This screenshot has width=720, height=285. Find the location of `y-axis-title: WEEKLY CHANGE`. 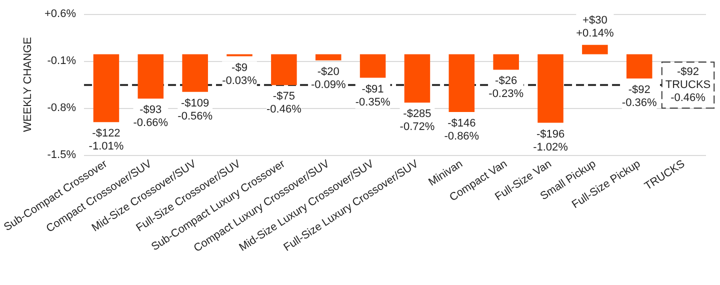

y-axis-title: WEEKLY CHANGE is located at coordinates (28, 84).